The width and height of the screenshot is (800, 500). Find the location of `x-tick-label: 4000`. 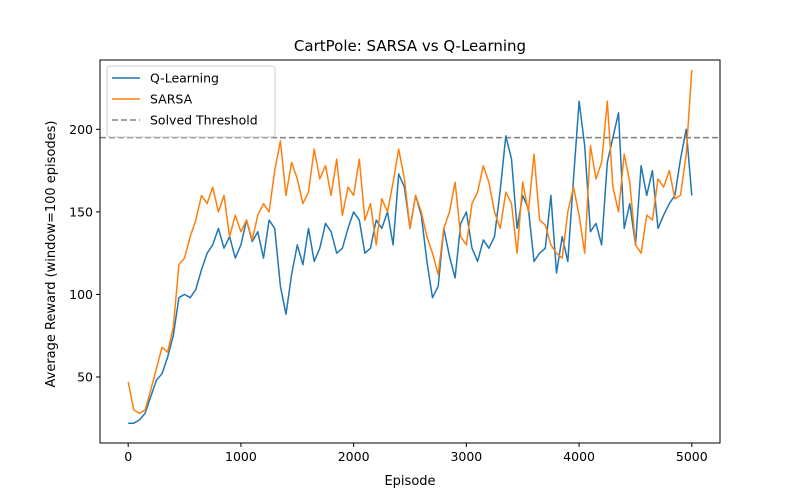

x-tick-label: 4000 is located at coordinates (579, 456).